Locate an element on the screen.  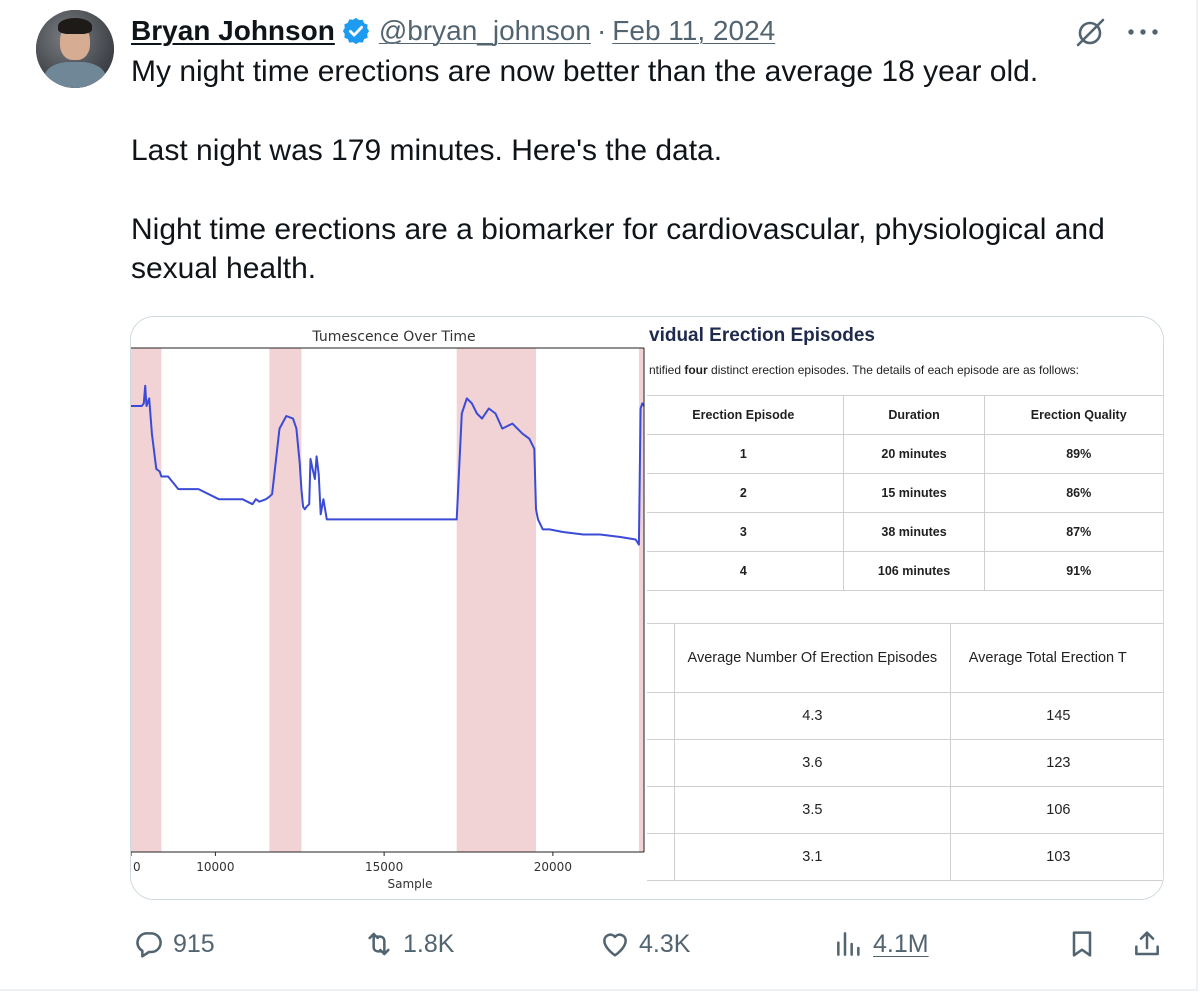
more-options-icon is located at coordinates (1143, 32).